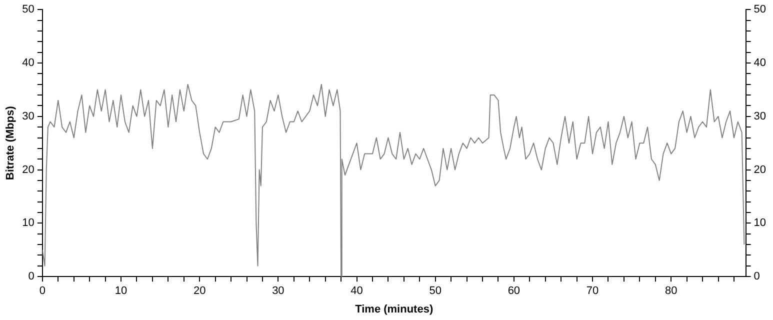 This screenshot has width=773, height=320. Describe the element at coordinates (121, 291) in the screenshot. I see `x-tick-label: 10` at that location.